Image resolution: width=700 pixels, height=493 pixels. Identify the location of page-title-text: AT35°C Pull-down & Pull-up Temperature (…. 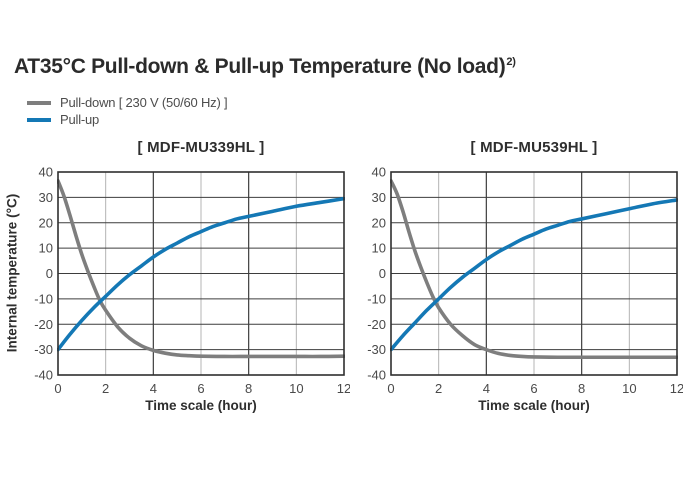
(260, 66).